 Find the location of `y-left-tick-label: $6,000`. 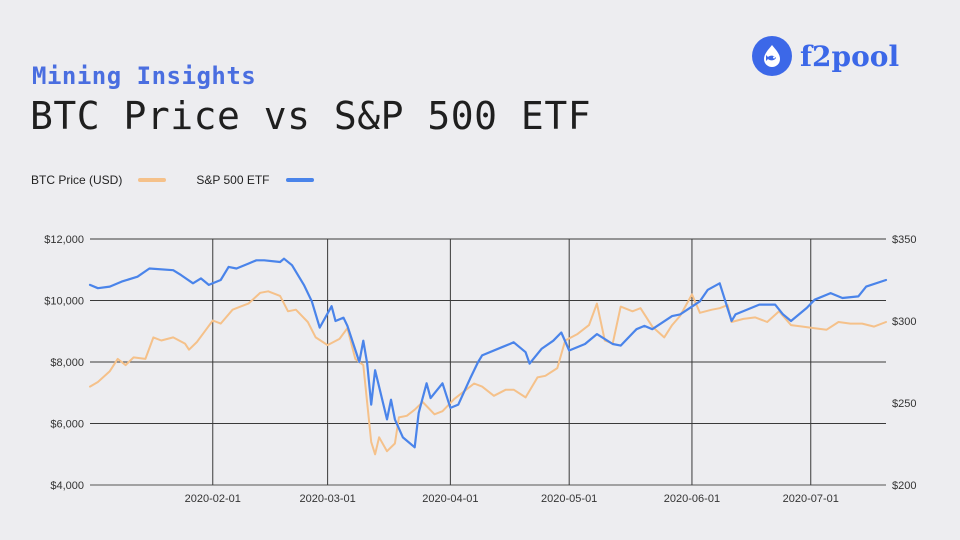

y-left-tick-label: $6,000 is located at coordinates (67, 425).